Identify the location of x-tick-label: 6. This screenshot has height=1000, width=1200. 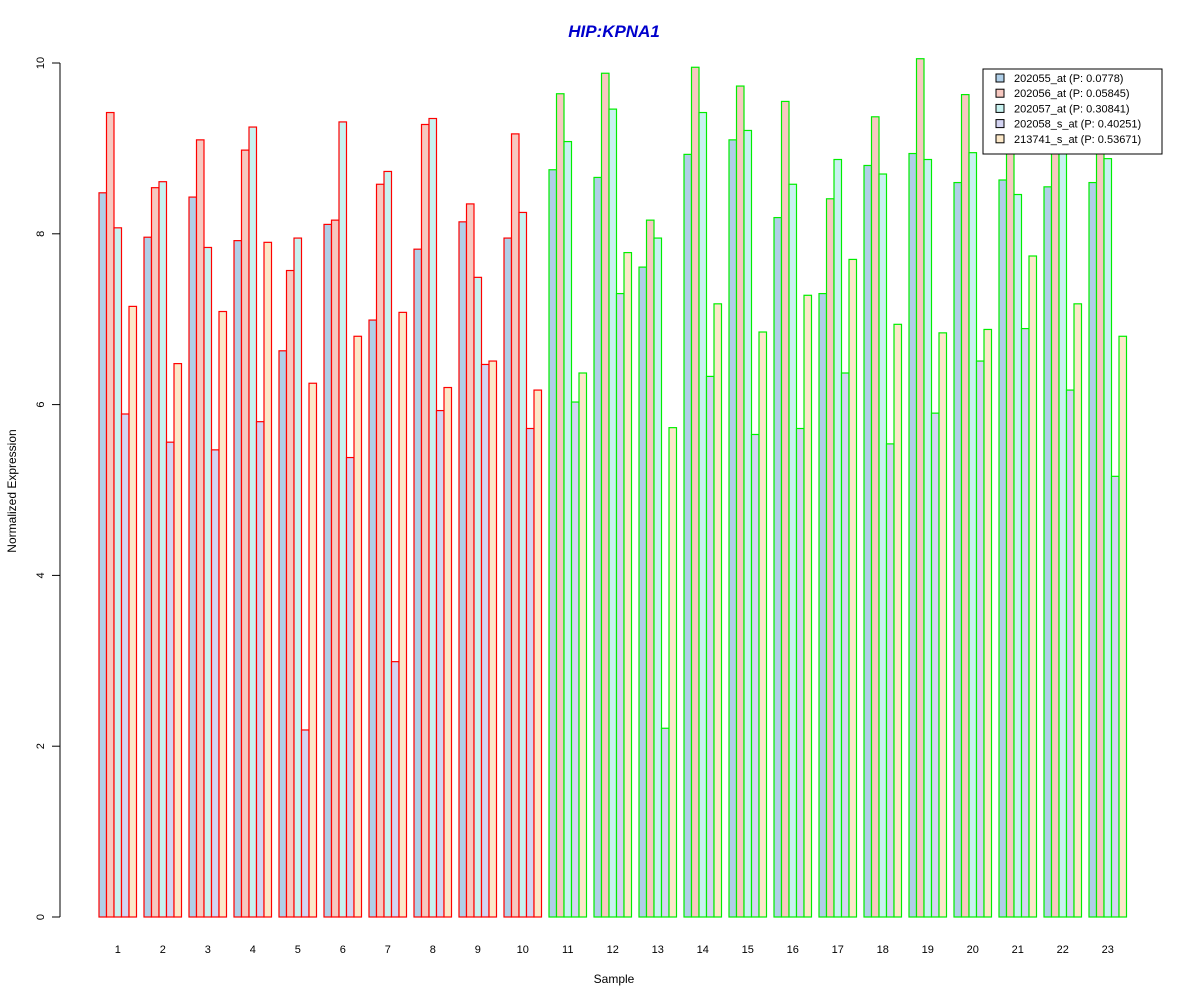
(343, 950).